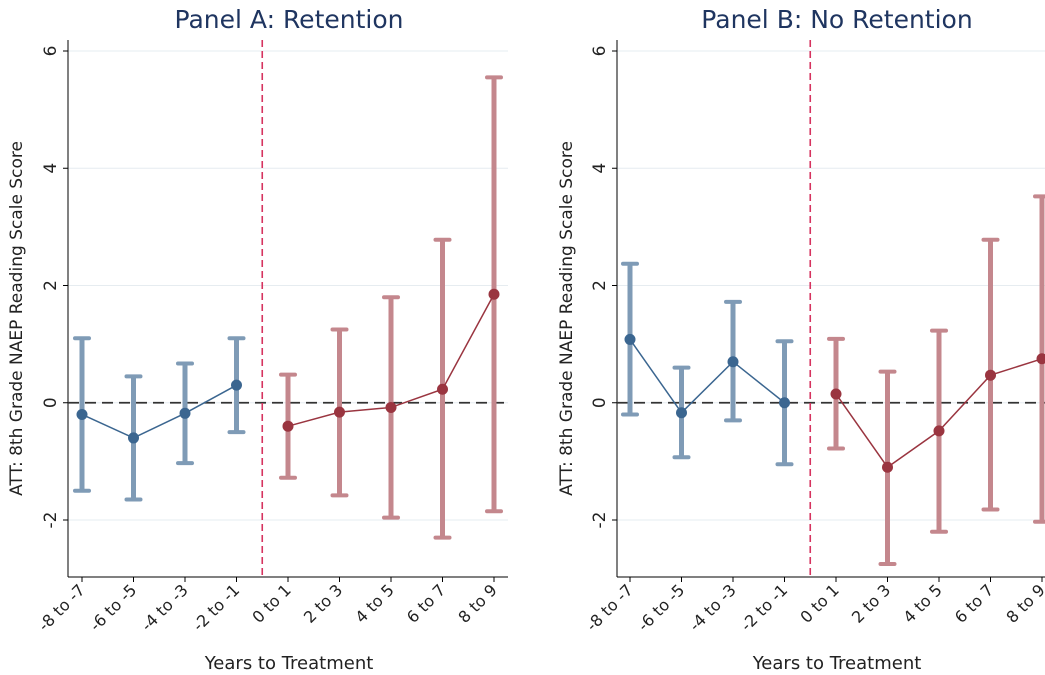  What do you see at coordinates (836, 19) in the screenshot?
I see `panel-title: Panel B: No Retention` at bounding box center [836, 19].